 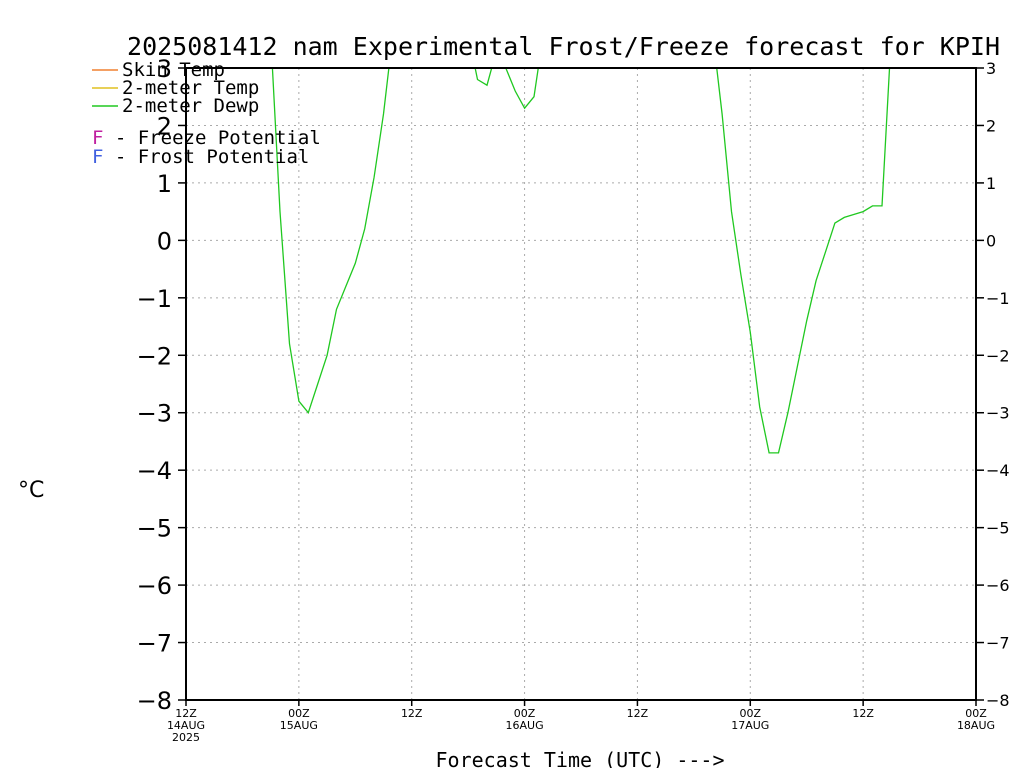 What do you see at coordinates (154, 299) in the screenshot?
I see `y-tick-label: −1` at bounding box center [154, 299].